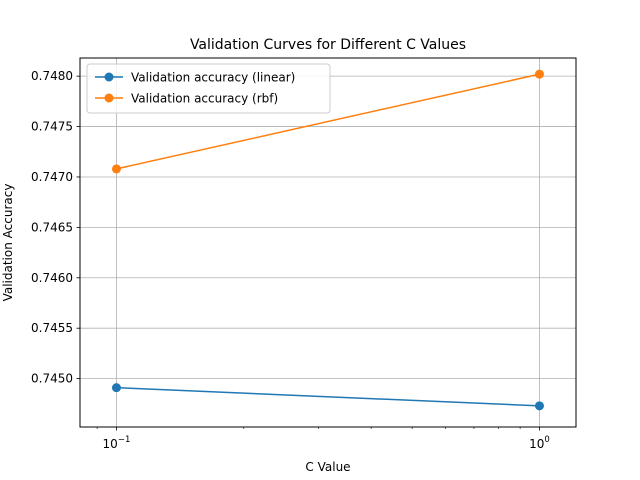  I want to click on y-tick-label: 0.7450, so click(52, 379).